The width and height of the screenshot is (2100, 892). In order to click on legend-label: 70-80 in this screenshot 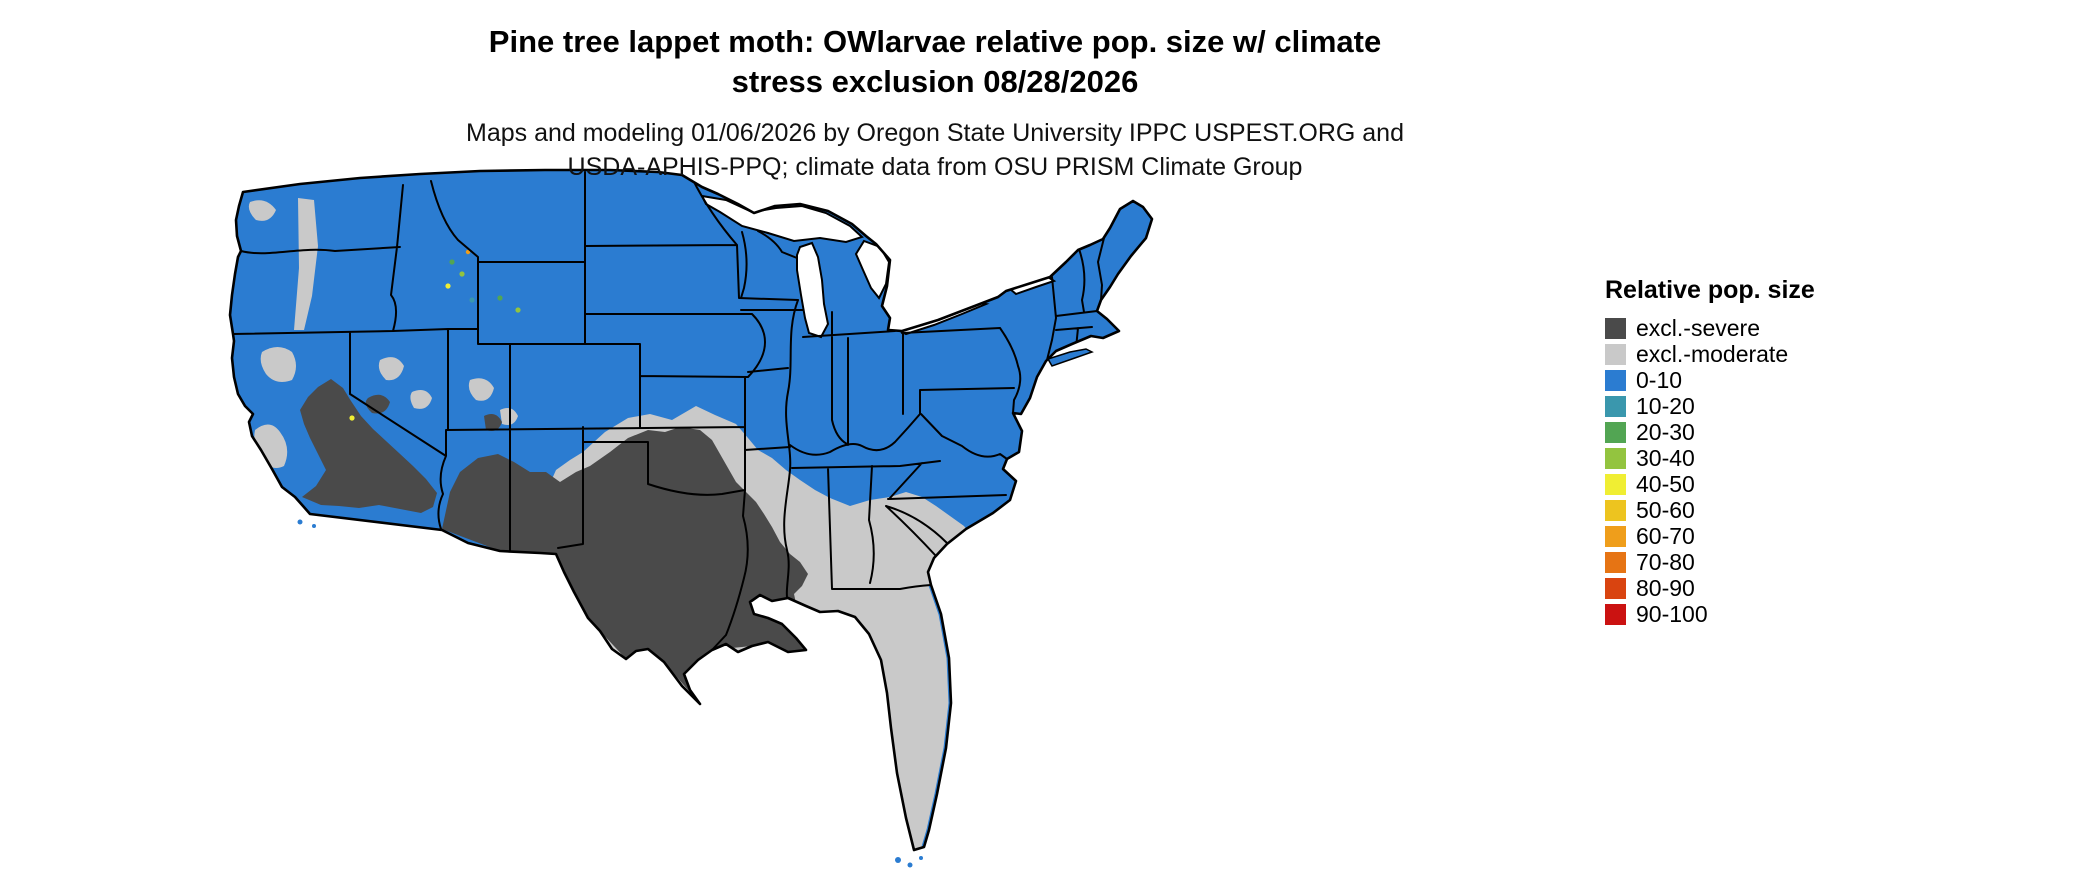, I will do `click(1665, 562)`.